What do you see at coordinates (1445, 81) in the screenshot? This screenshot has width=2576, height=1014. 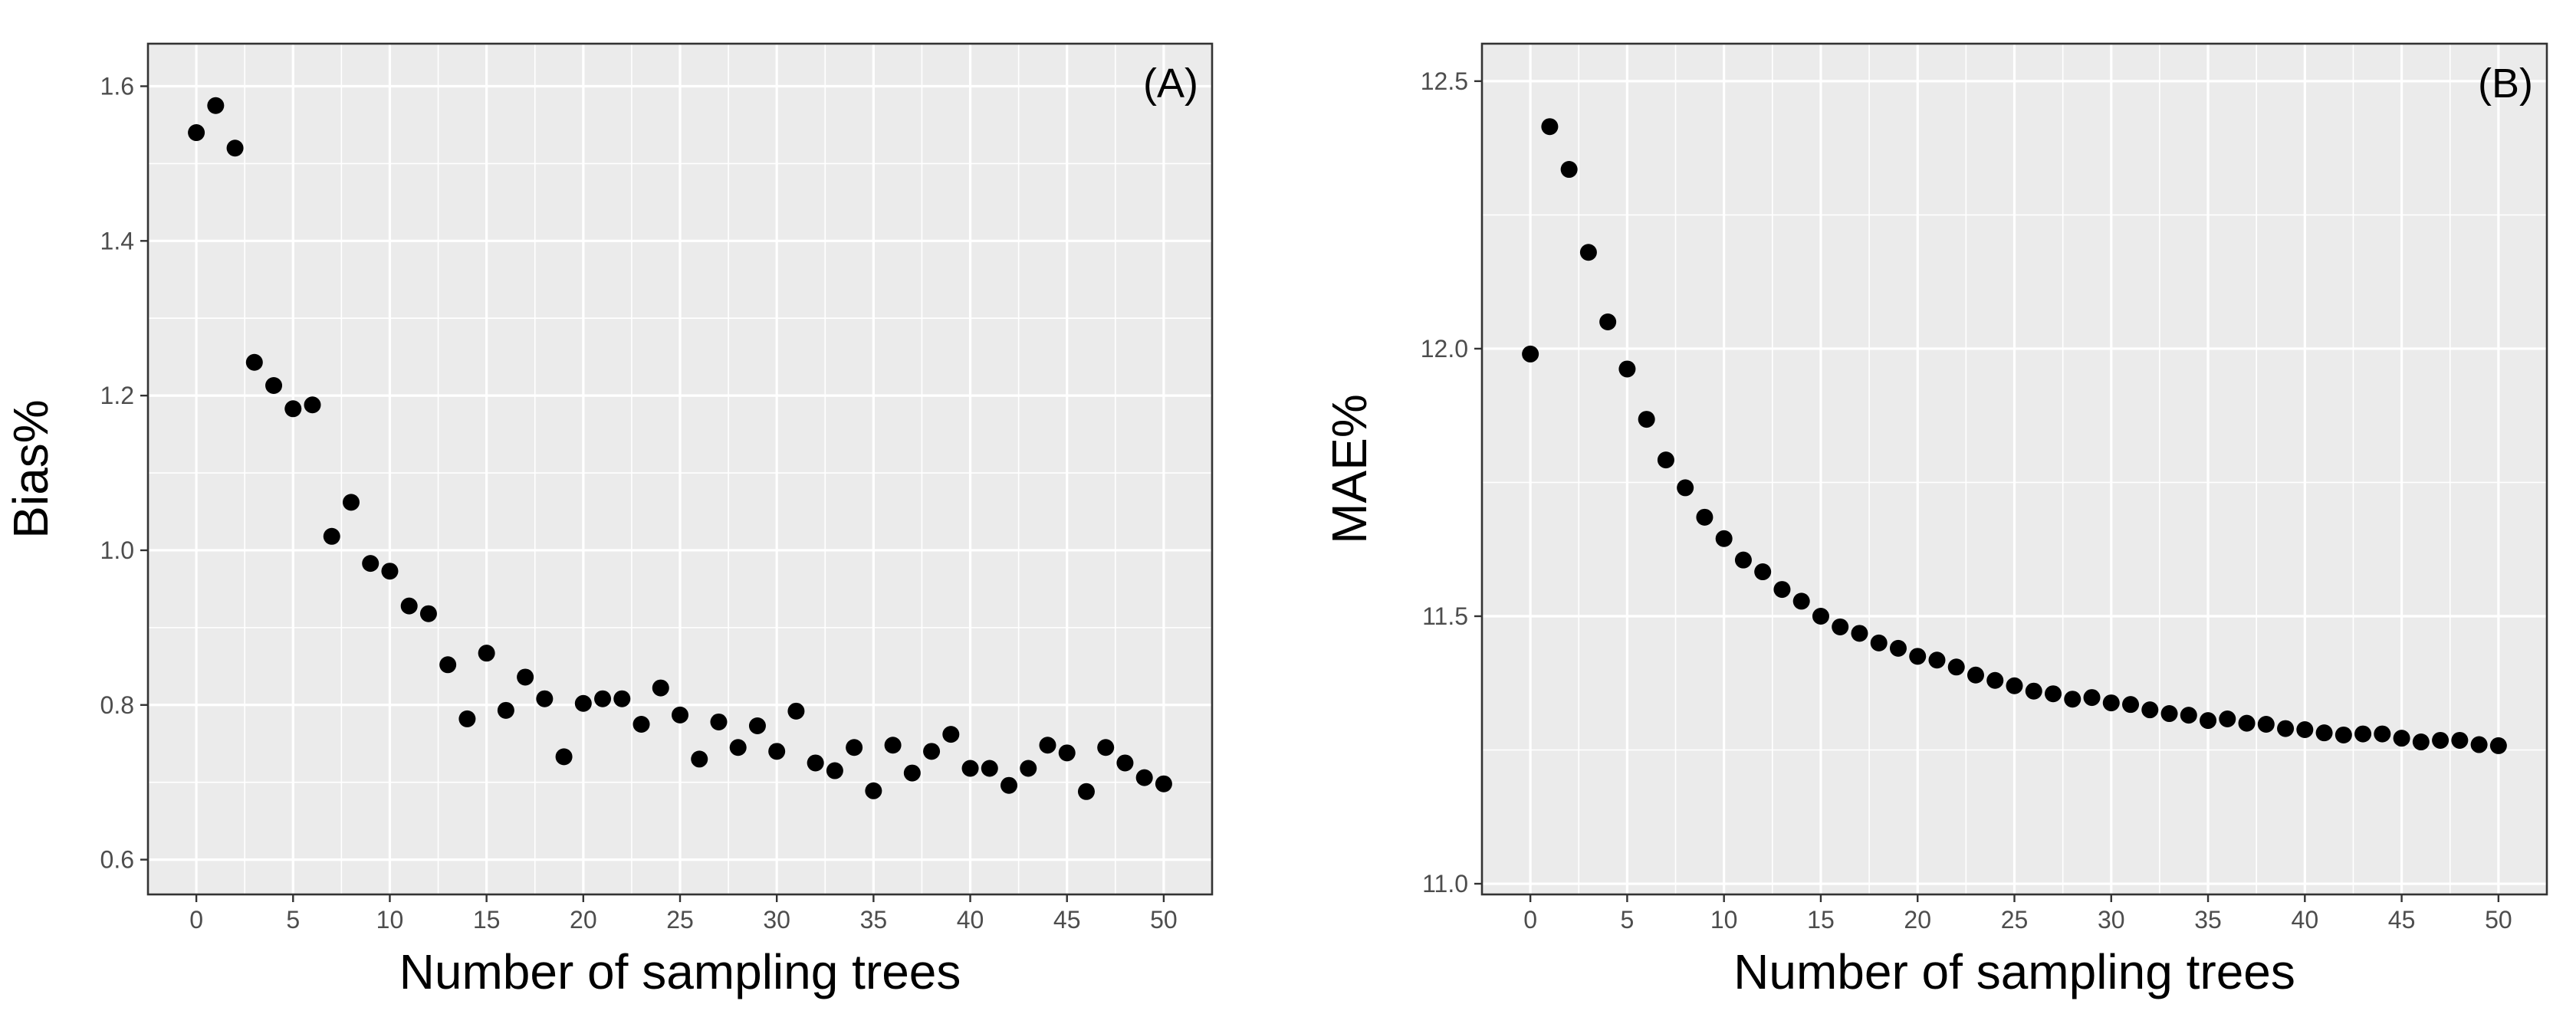 I see `y-tick-label: 12.5` at bounding box center [1445, 81].